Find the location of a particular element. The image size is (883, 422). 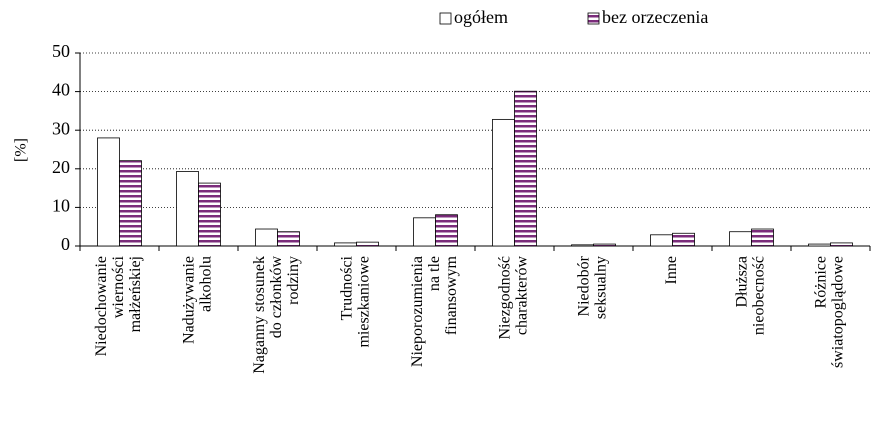

y-tick-label: 10 is located at coordinates (61, 206).